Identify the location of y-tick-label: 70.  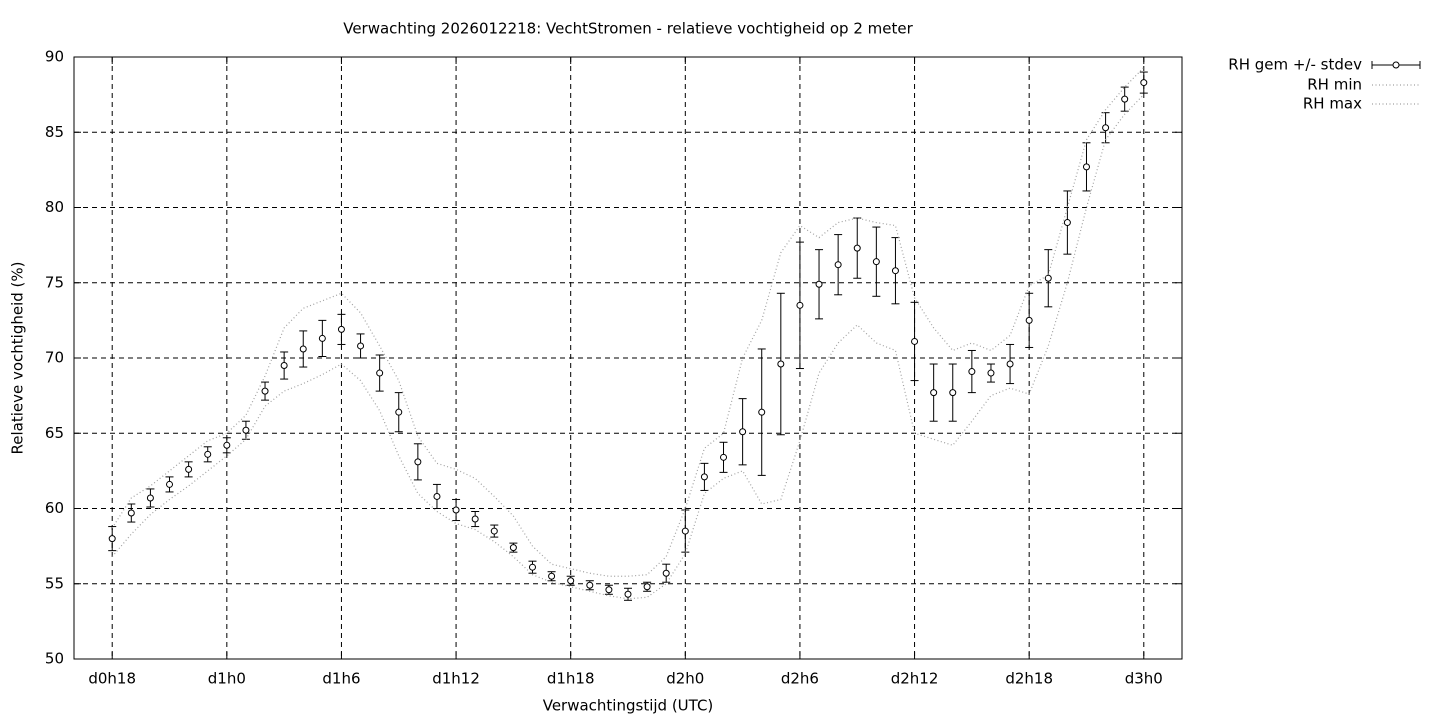
(54, 358).